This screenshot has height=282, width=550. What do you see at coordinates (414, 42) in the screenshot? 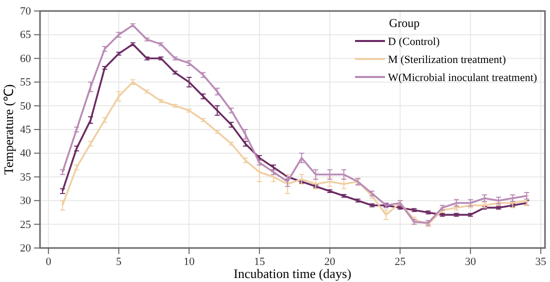
I see `legend-label: D (Control)` at bounding box center [414, 42].